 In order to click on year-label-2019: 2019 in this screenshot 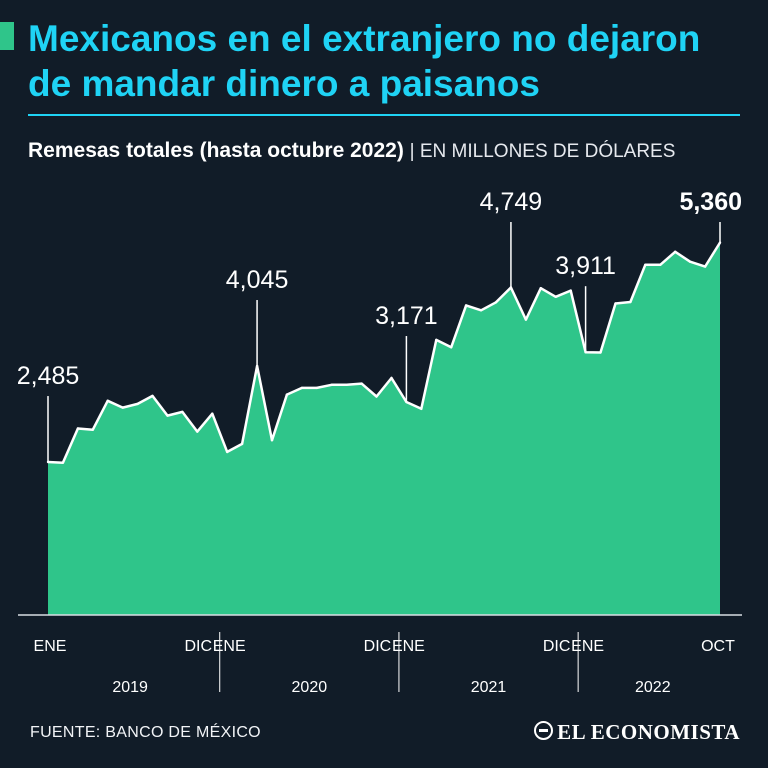, I will do `click(130, 687)`.